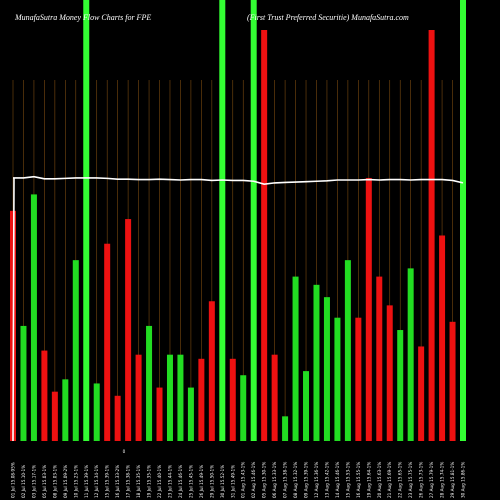  Describe the element at coordinates (138, 481) in the screenshot. I see `x-tick-label: 18 Jul 15.35-1%` at that location.